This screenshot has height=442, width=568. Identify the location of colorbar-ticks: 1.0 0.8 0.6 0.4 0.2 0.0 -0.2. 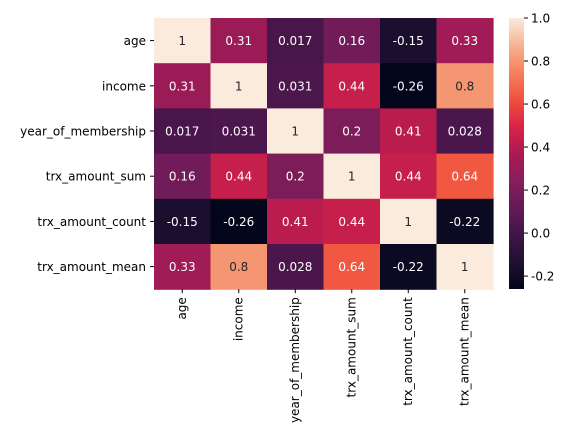
(539, 148).